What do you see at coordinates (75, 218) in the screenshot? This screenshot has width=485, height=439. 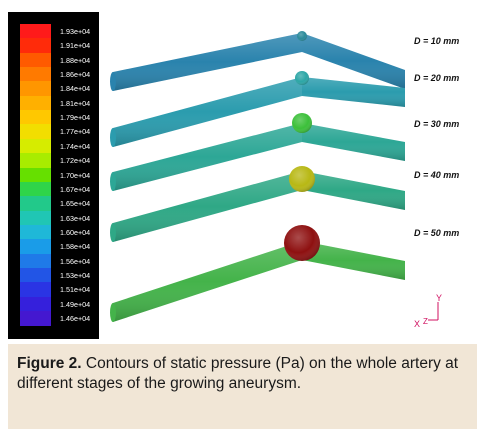 I see `colorbar-tick-label: 1.63e+04` at bounding box center [75, 218].